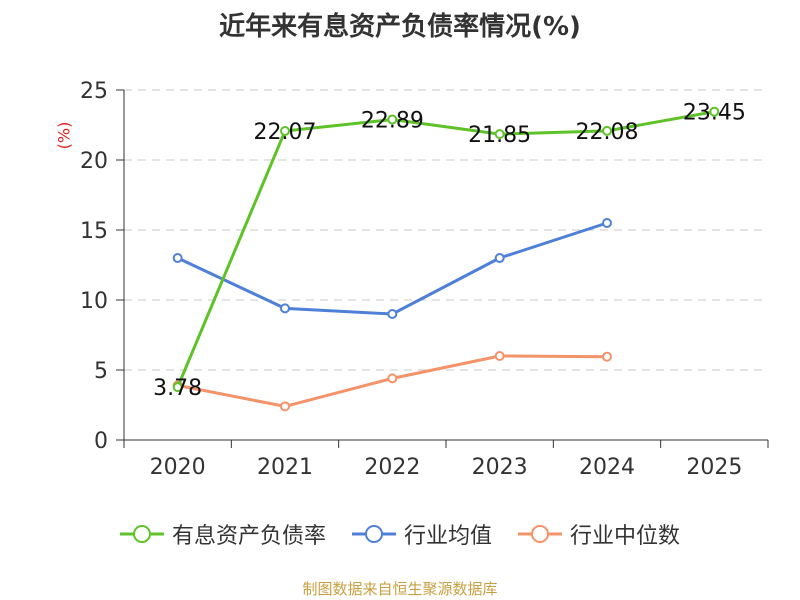 The width and height of the screenshot is (800, 600). I want to click on data-label: 3.78, so click(177, 388).